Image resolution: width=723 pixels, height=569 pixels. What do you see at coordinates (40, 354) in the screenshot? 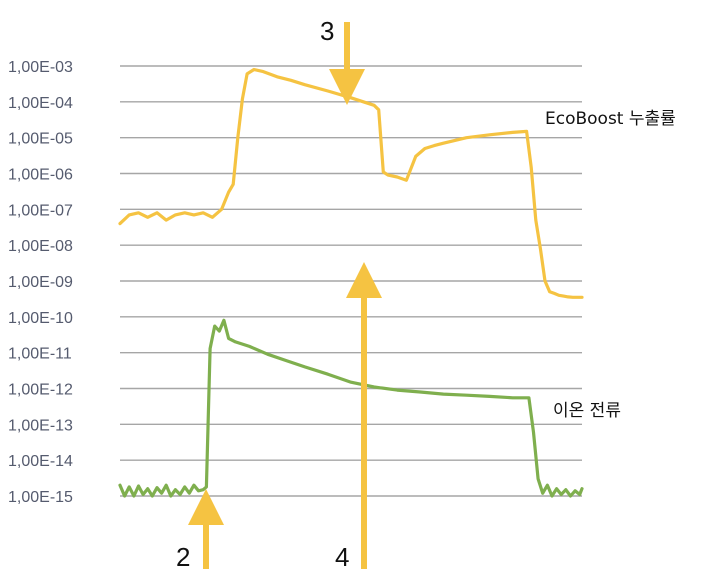
I see `y-tick-label: 1,00E-11` at bounding box center [40, 354].